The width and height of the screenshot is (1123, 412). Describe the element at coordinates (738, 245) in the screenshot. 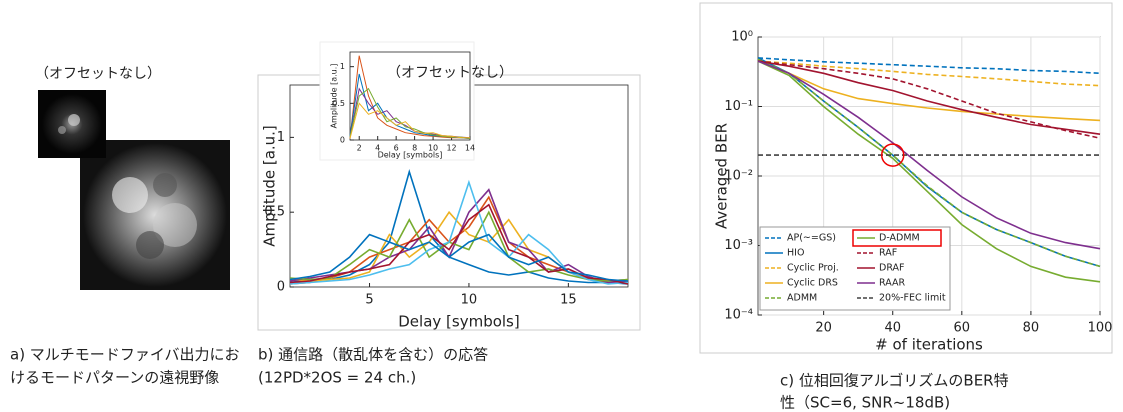

I see `y-tick-label: 10⁻³` at that location.